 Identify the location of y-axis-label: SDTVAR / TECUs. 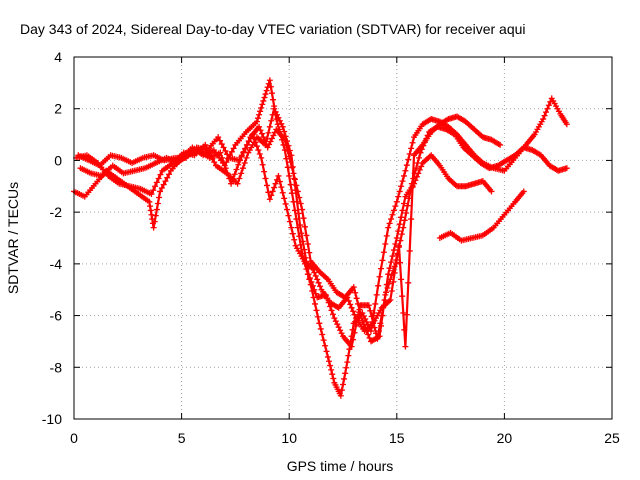
(13, 238).